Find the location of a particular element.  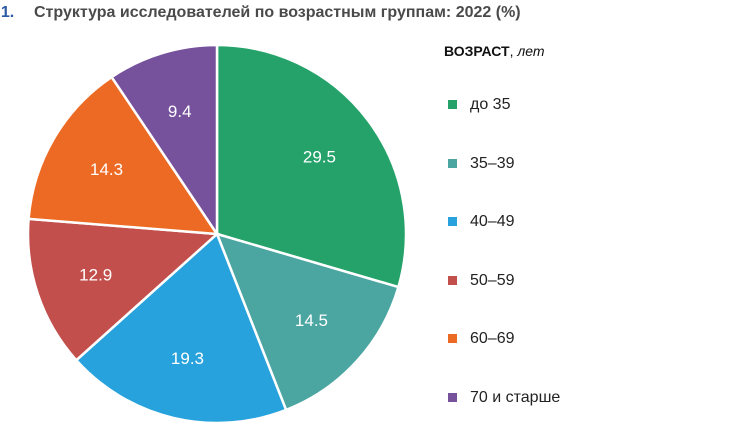

legend-label: 35–39 is located at coordinates (492, 163).